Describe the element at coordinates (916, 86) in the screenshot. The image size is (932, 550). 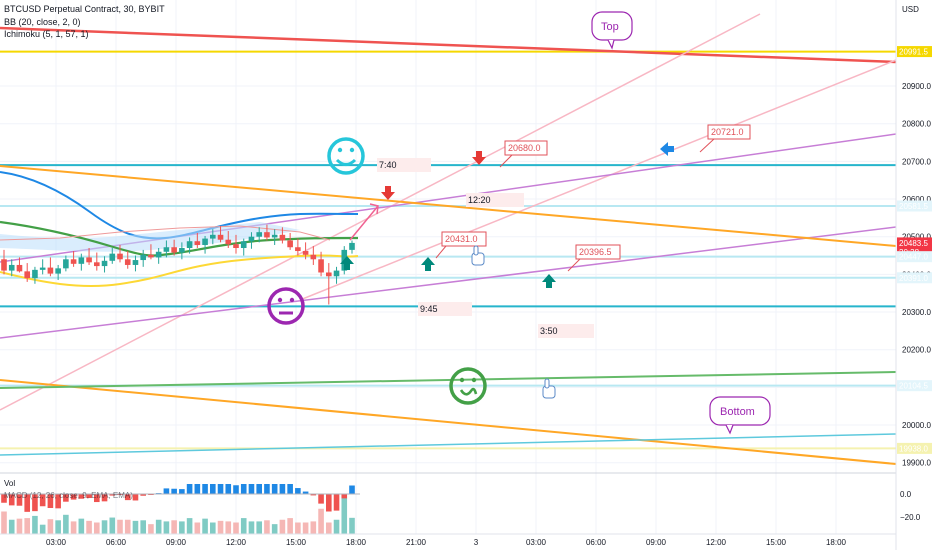
I see `price-tick-label: 20900.0` at that location.